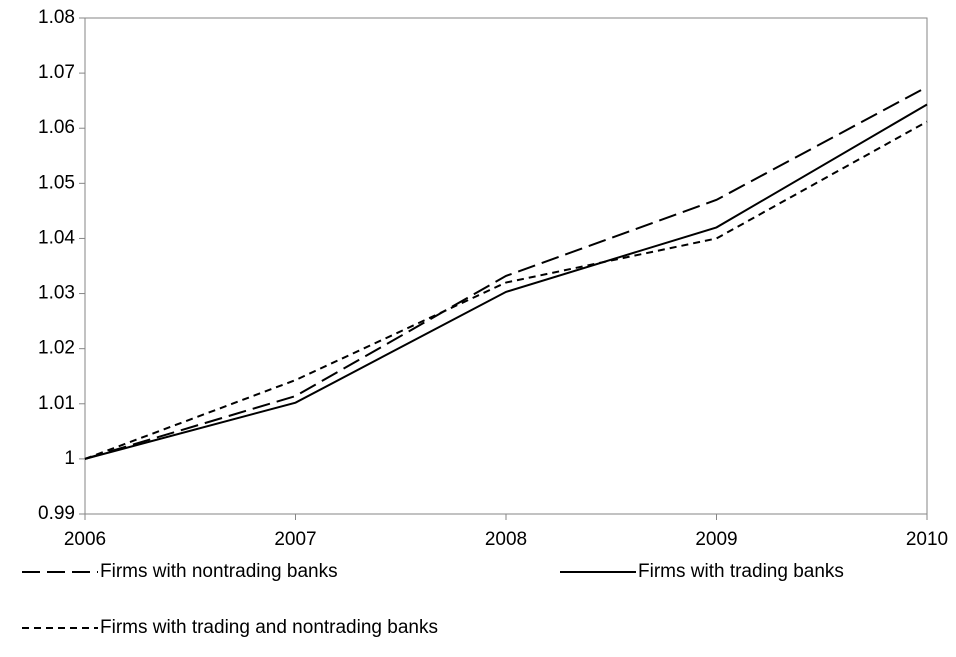 The width and height of the screenshot is (956, 657). What do you see at coordinates (56, 127) in the screenshot?
I see `y-tick-label: 1.06` at bounding box center [56, 127].